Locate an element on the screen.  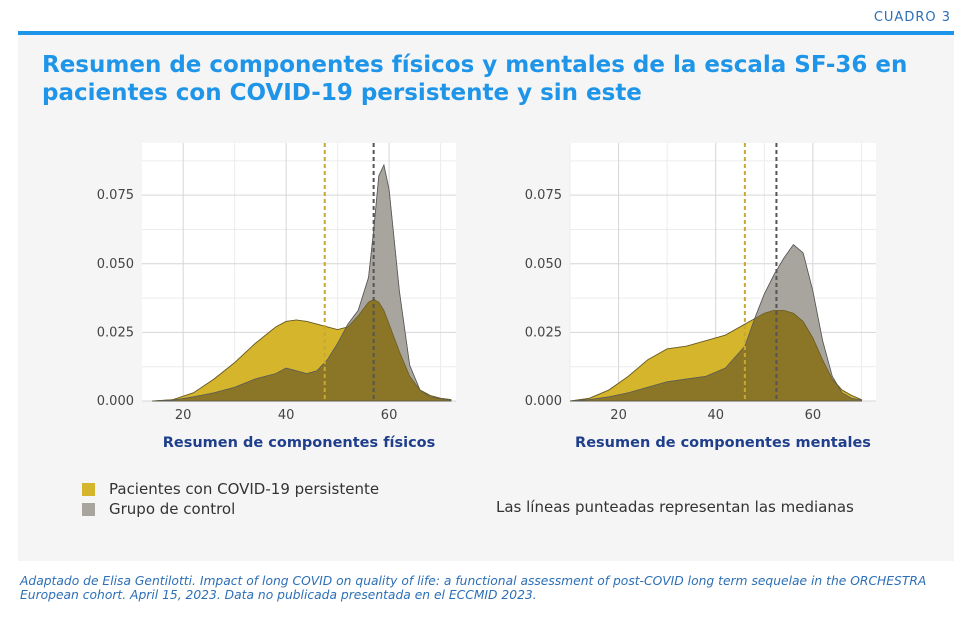
cuadro-label: CUADRO 3 is located at coordinates (912, 17).